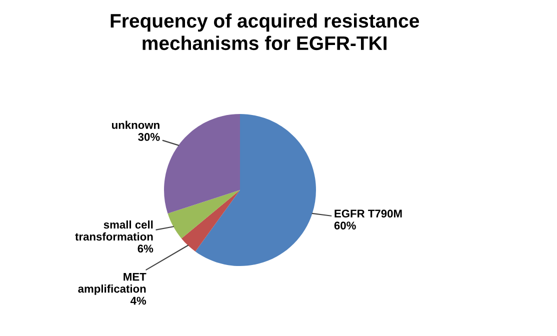  What do you see at coordinates (368, 214) in the screenshot?
I see `slice-label: EGFR T790M` at bounding box center [368, 214].